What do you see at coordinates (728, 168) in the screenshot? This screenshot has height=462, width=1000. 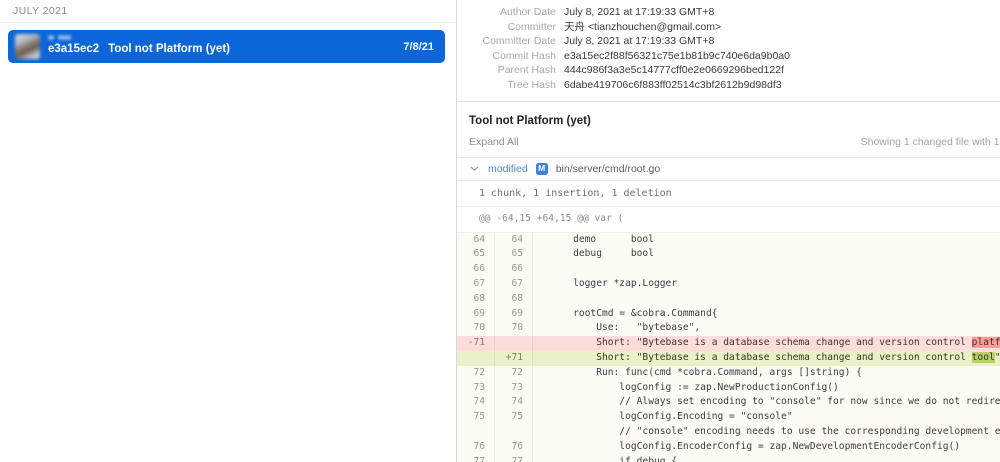 I see `diff-file-header: modified M bin/server/cmd/root.go` at bounding box center [728, 168].